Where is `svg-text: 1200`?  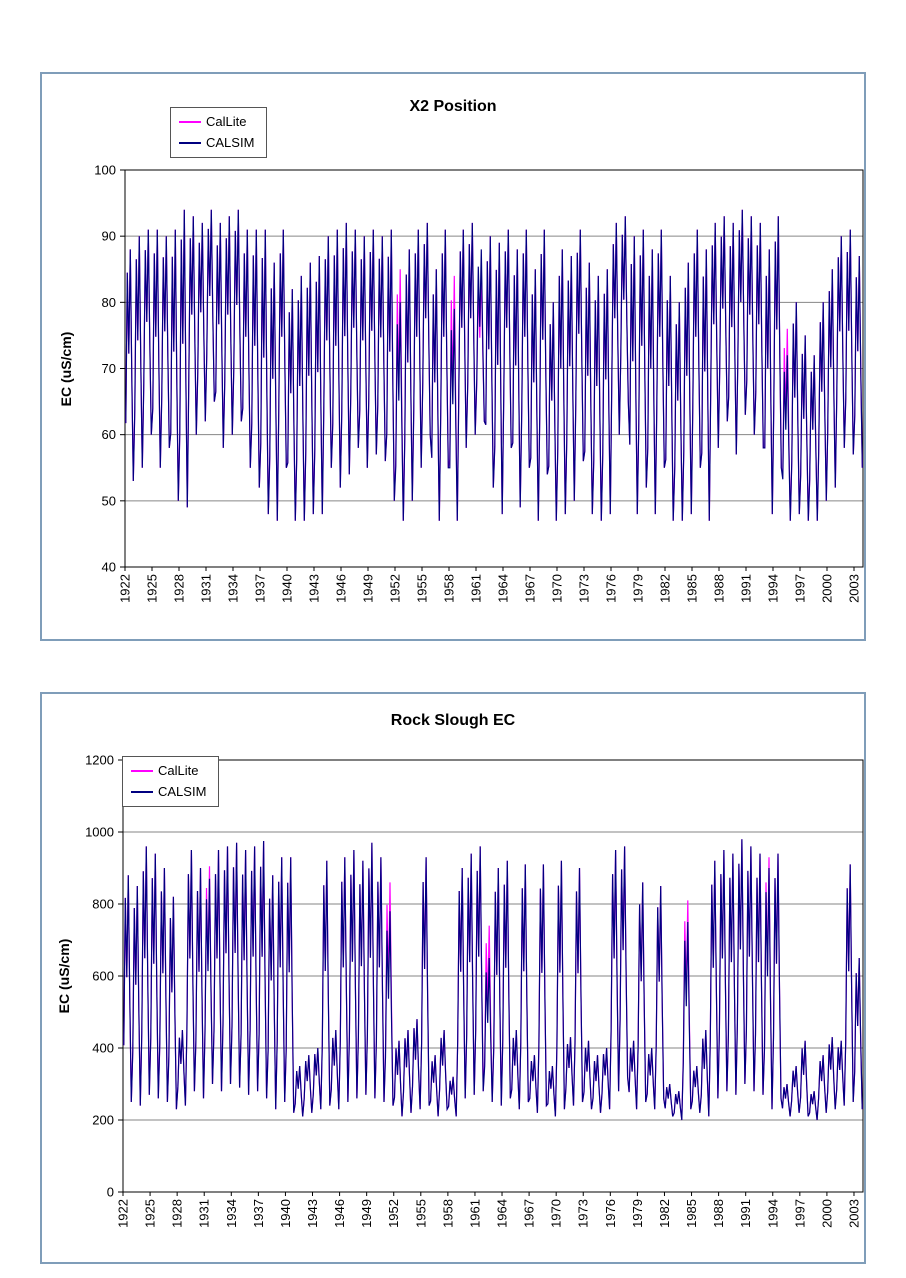 svg-text: 1200 is located at coordinates (99, 760).